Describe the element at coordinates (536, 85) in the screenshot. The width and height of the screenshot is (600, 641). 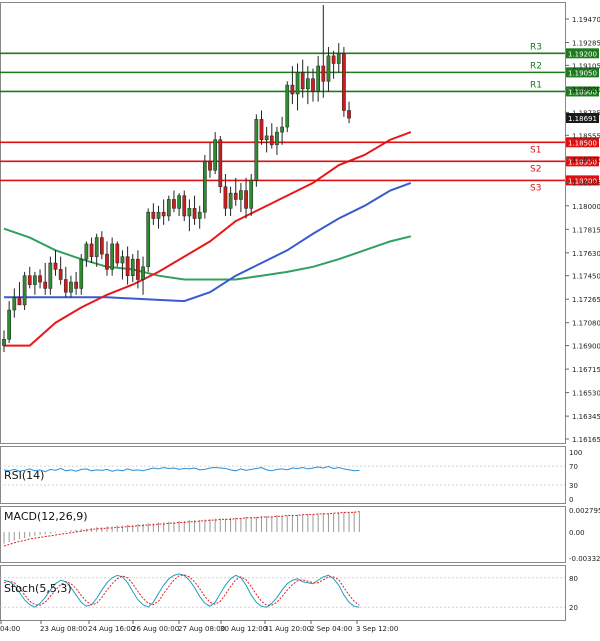
I see `level-name-r1: R1` at that location.